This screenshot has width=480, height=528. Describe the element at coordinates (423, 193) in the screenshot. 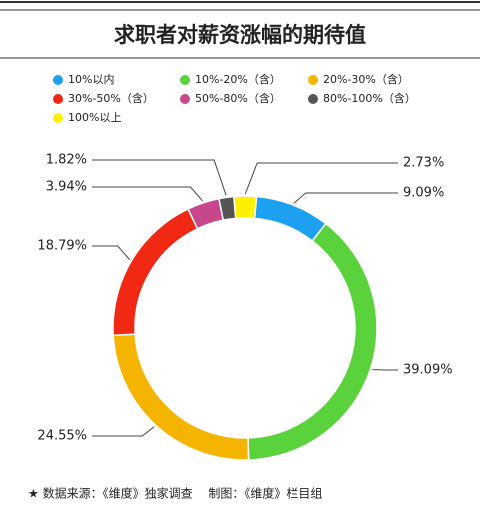

I see `value-label: 9.09%` at that location.